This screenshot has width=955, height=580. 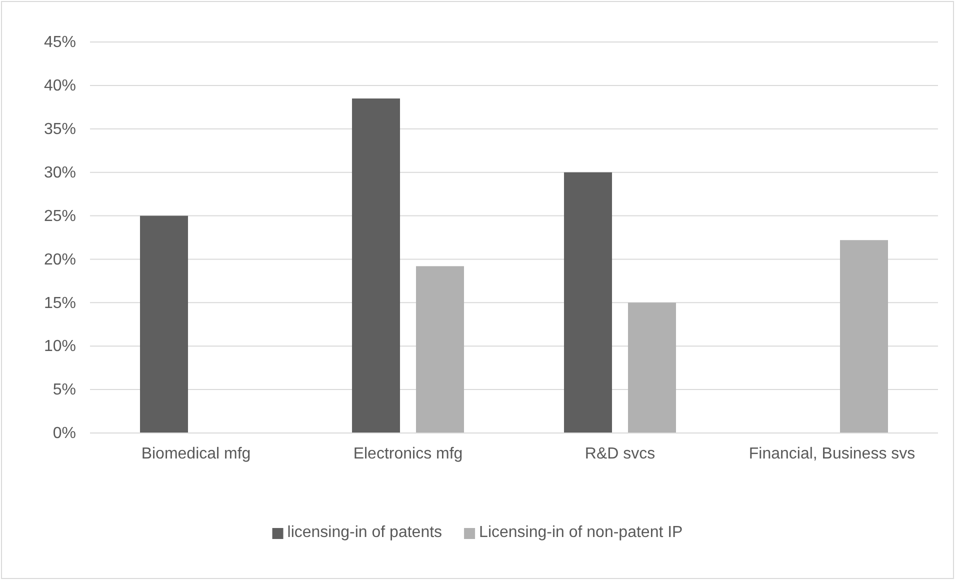 I want to click on y-tick-label: 0%, so click(x=64, y=433).